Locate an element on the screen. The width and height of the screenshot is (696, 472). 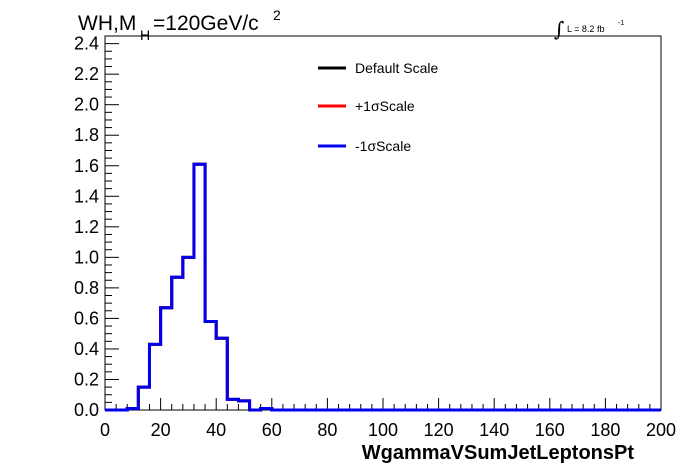
legend-label-default: Default Scale is located at coordinates (396, 68).